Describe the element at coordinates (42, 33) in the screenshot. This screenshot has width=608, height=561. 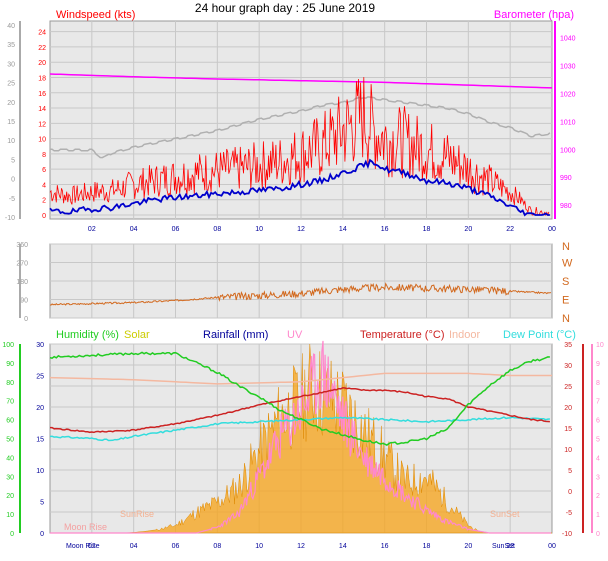
I see `wind-tick-inner: 24` at that location.